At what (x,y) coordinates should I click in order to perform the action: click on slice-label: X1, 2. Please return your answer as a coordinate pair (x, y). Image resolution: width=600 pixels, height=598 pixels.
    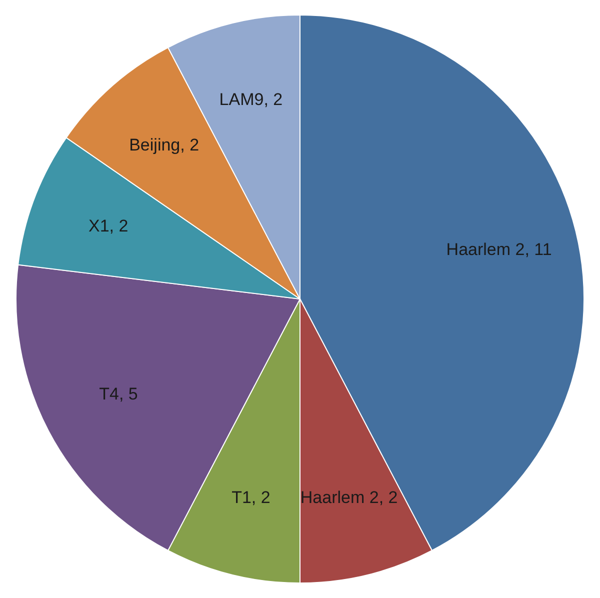
    Looking at the image, I should click on (108, 226).